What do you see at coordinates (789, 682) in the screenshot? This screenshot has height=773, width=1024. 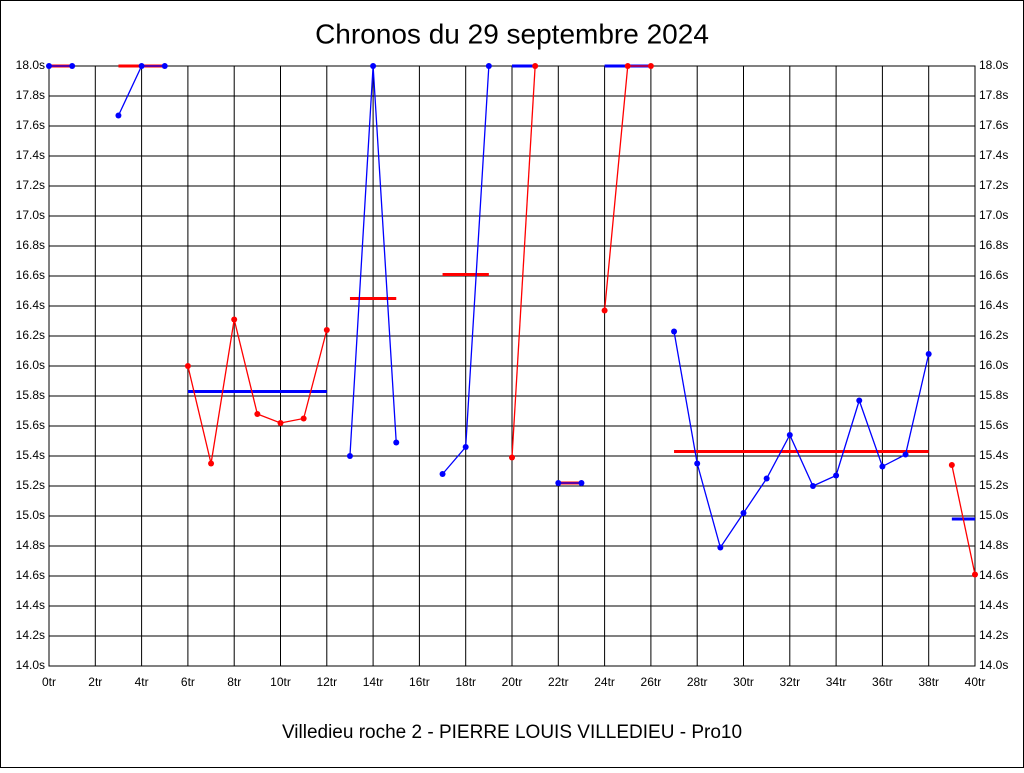 I see `x-tick-label: 32tr` at bounding box center [789, 682].